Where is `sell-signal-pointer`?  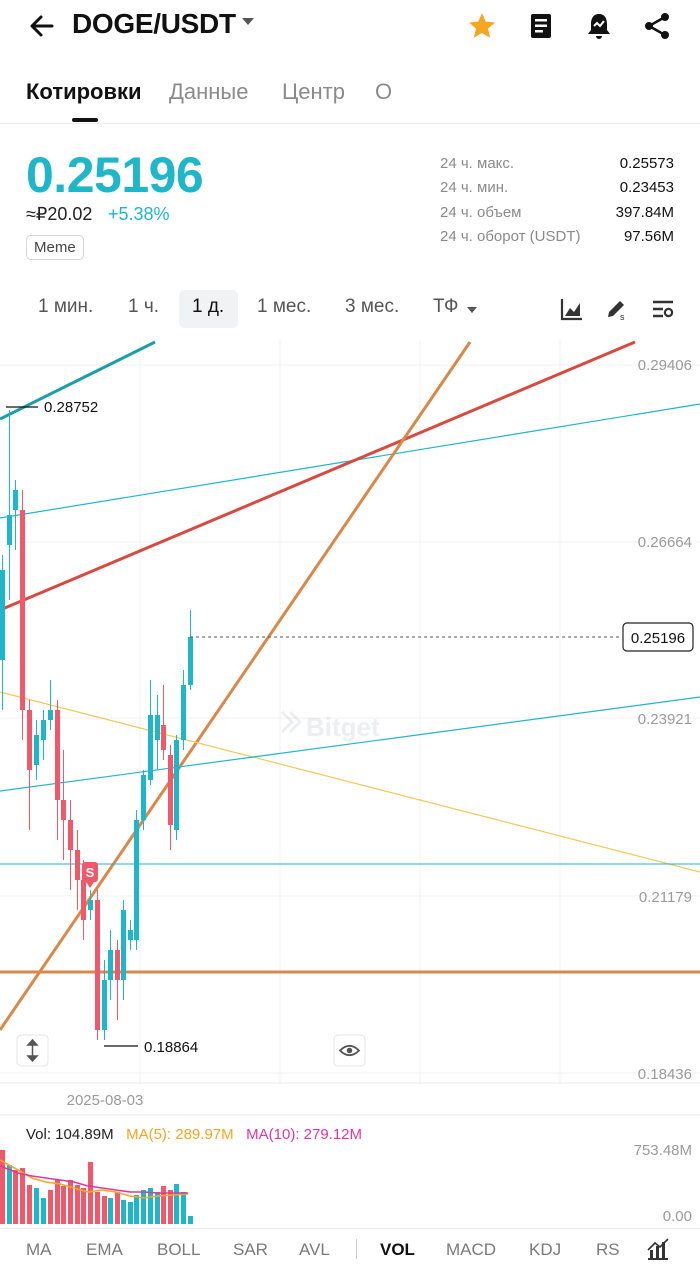 sell-signal-pointer is located at coordinates (90, 885).